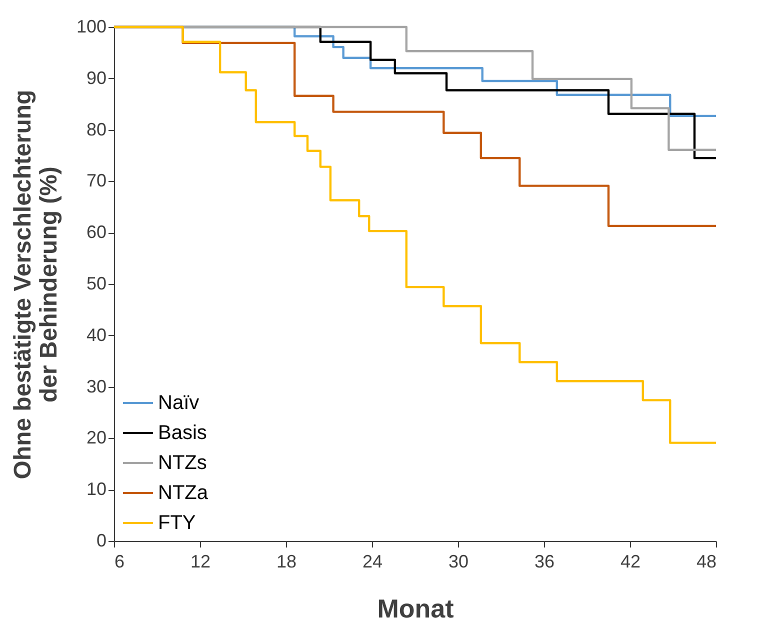 The width and height of the screenshot is (771, 633). I want to click on y-axis-title: Ohne bestätigte Verschlechterung der Behinderung (%), so click(35, 285).